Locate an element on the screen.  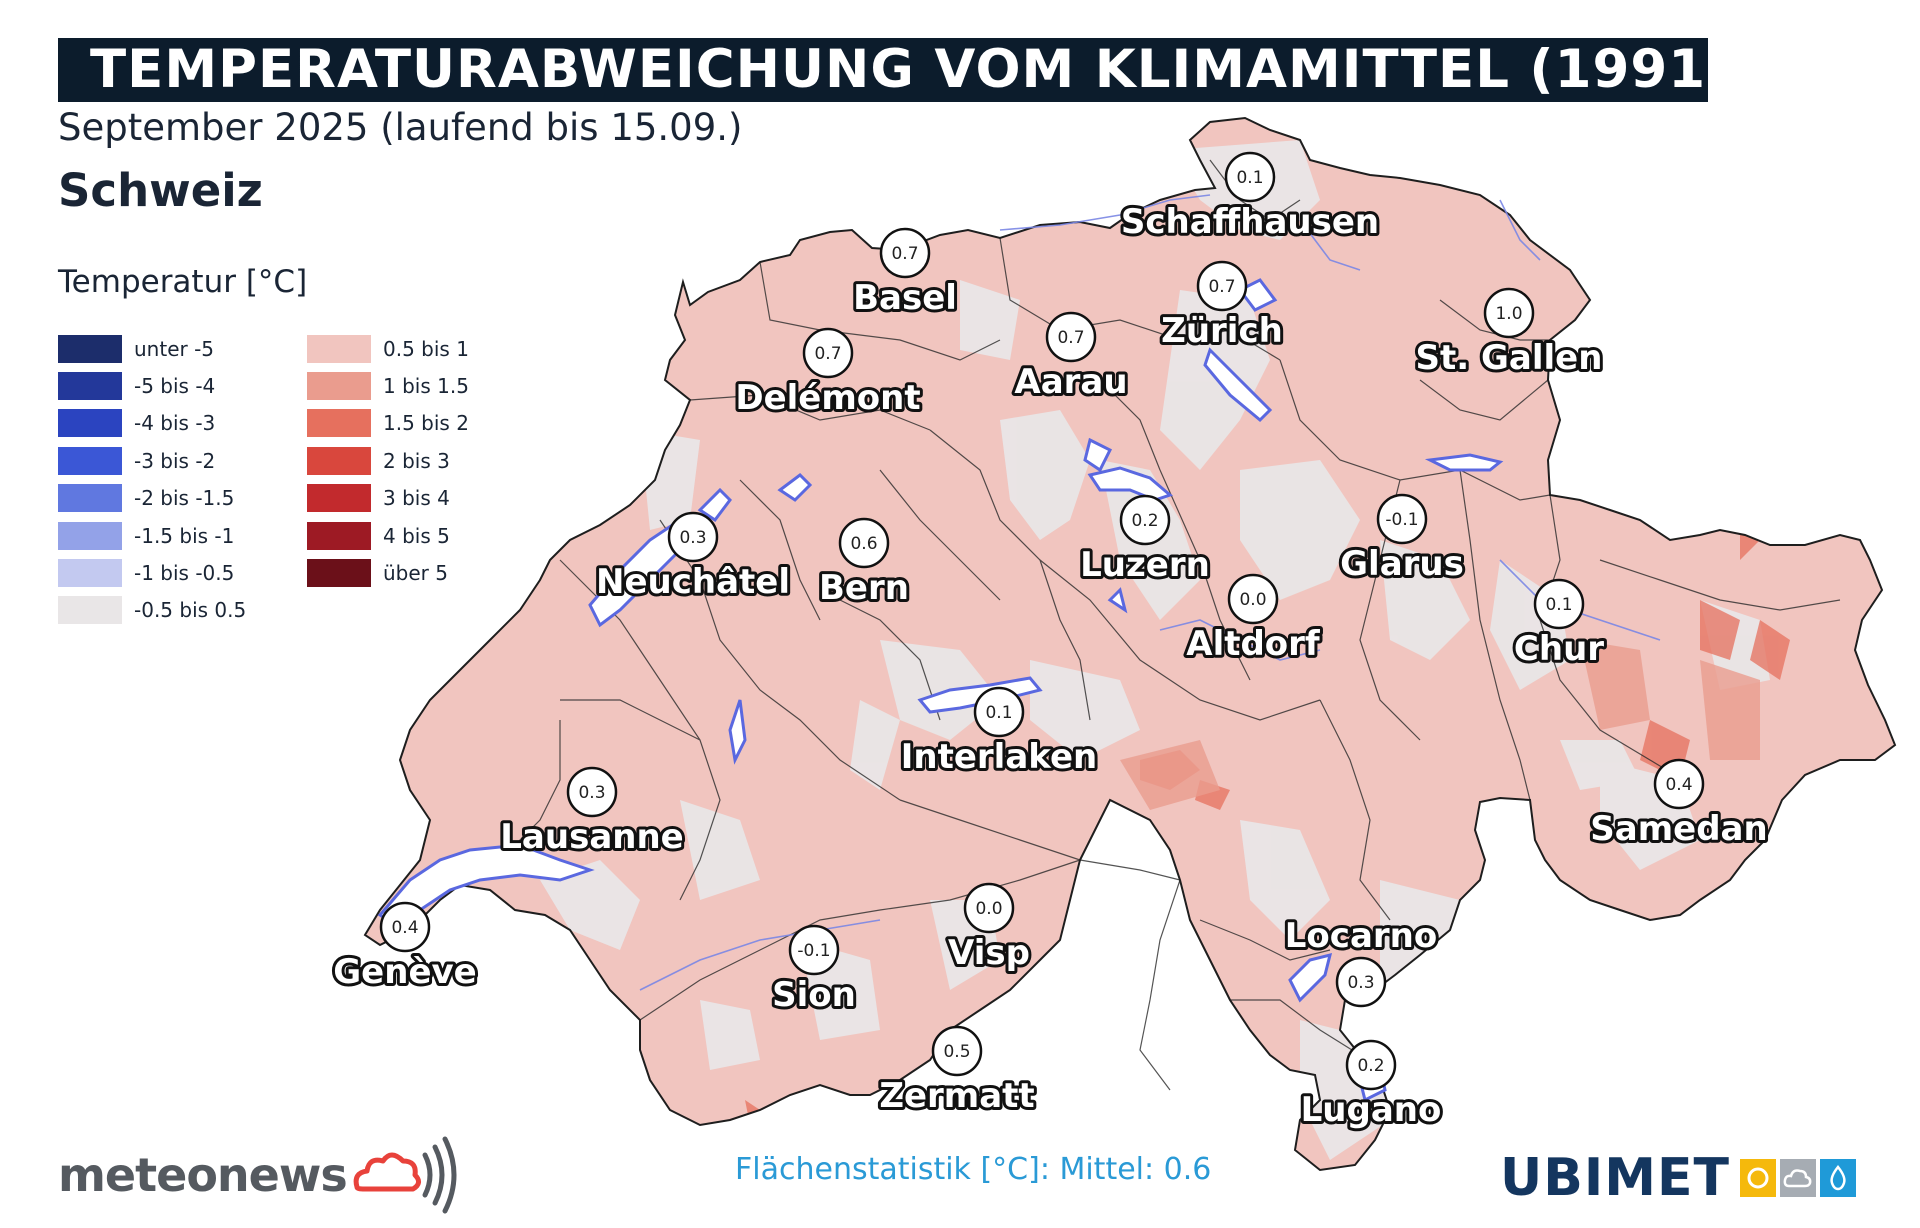
legend-label: -4 bis -3 is located at coordinates (175, 423).